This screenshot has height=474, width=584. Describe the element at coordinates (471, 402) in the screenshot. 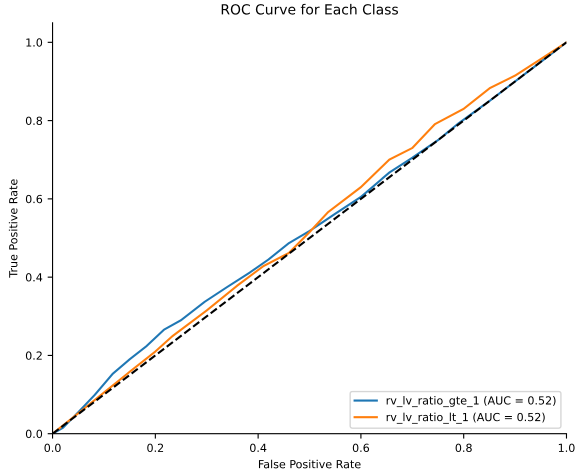

I see `legend-label: rv_lv_ratio_gte_1 (AUC = 0.52)` at that location.